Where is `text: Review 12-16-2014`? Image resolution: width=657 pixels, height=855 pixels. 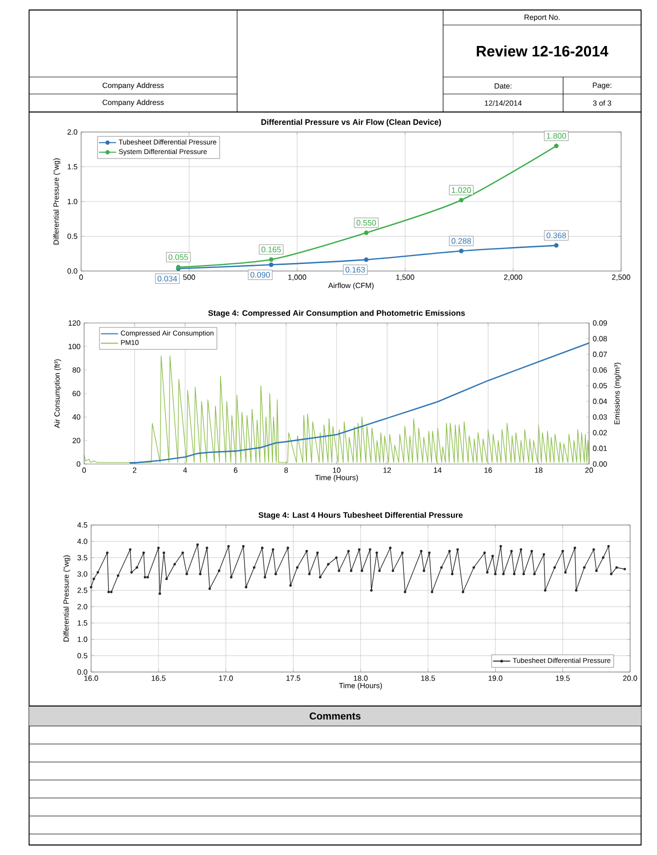
text: Review 12-16-2014 is located at coordinates (542, 51).